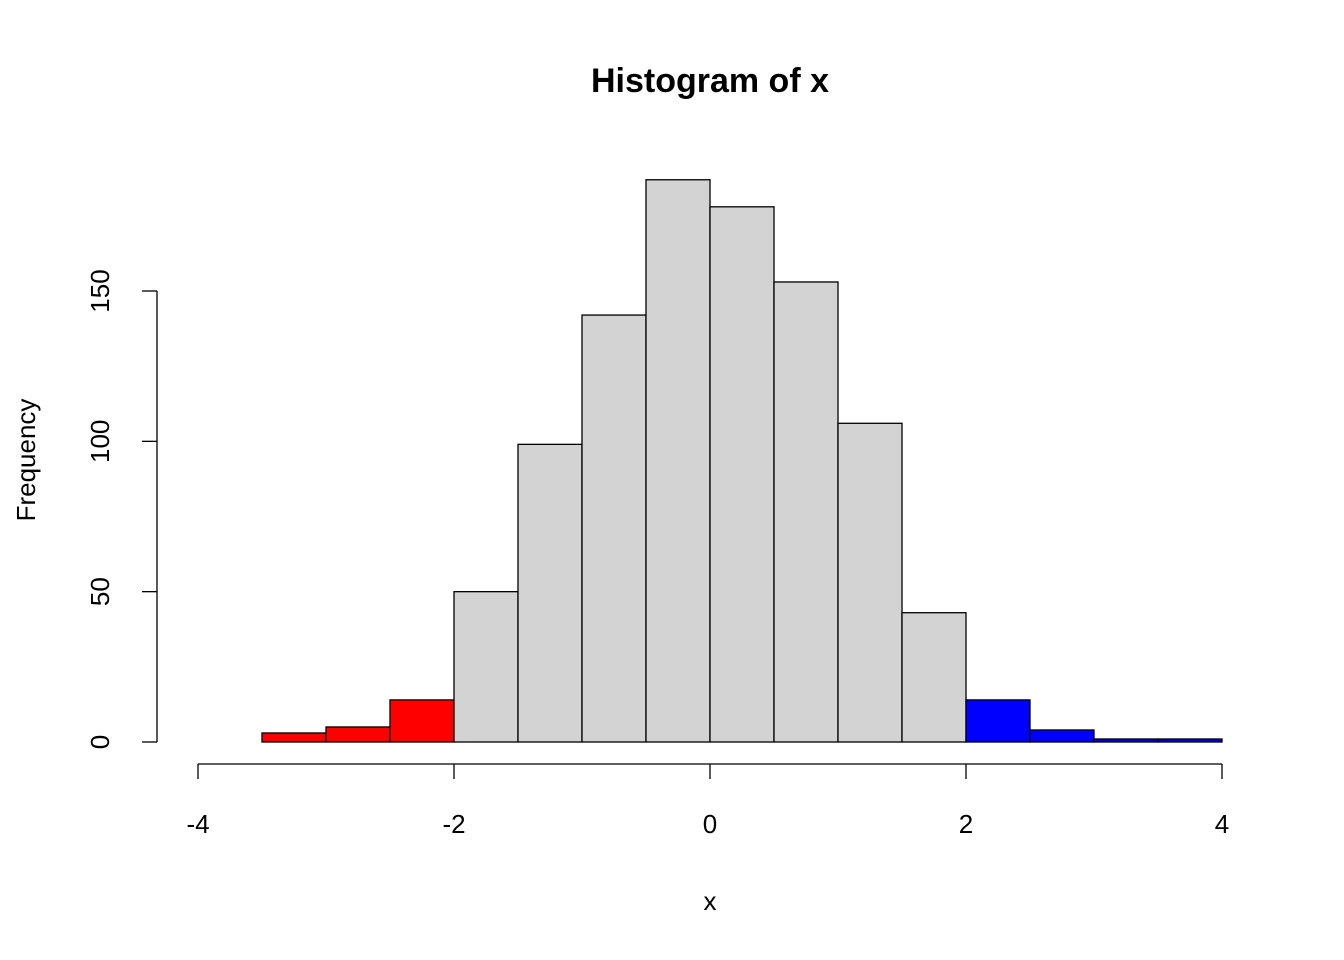 The width and height of the screenshot is (1344, 960). What do you see at coordinates (26, 460) in the screenshot?
I see `y-axis-label: Frequency` at bounding box center [26, 460].